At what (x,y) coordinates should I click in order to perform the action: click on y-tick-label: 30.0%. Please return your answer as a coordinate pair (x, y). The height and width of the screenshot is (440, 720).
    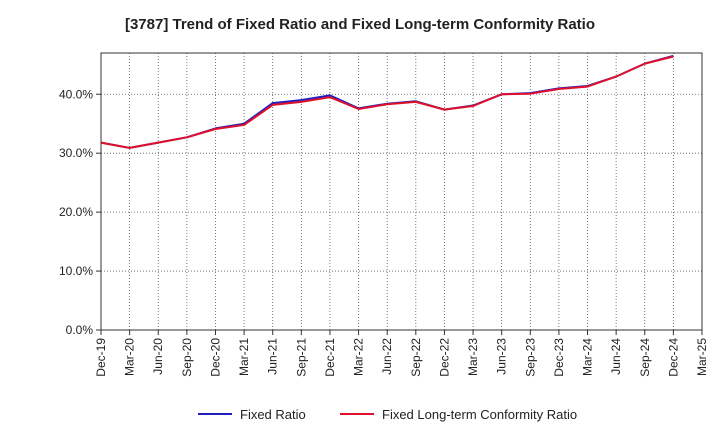
    Looking at the image, I should click on (76, 153).